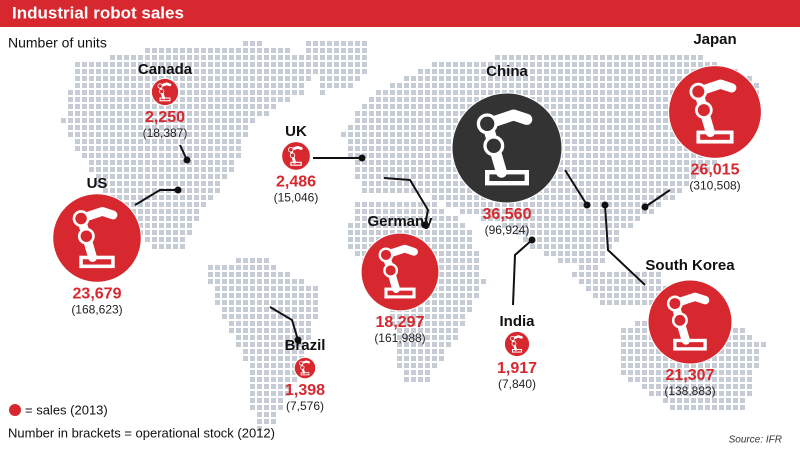  What do you see at coordinates (400, 322) in the screenshot?
I see `sales-label: 18,297` at bounding box center [400, 322].